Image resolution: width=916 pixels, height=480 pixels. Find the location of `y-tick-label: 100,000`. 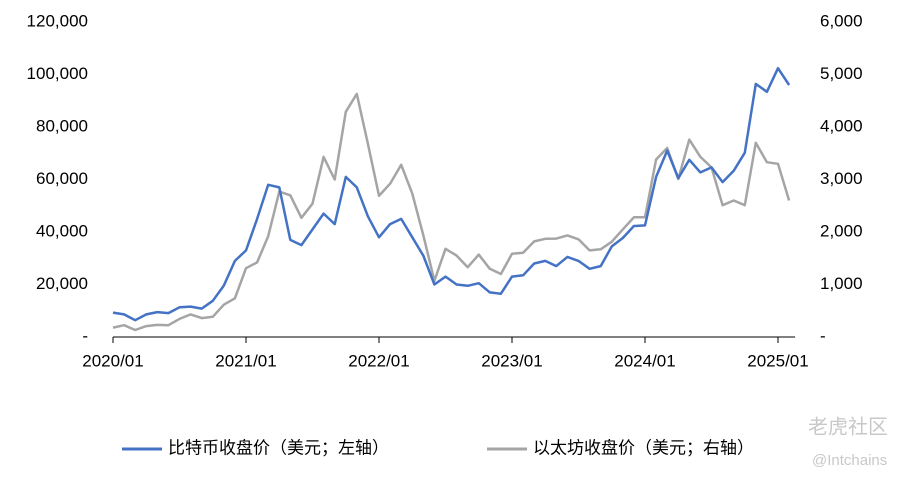

y-tick-label: 100,000 is located at coordinates (57, 73).